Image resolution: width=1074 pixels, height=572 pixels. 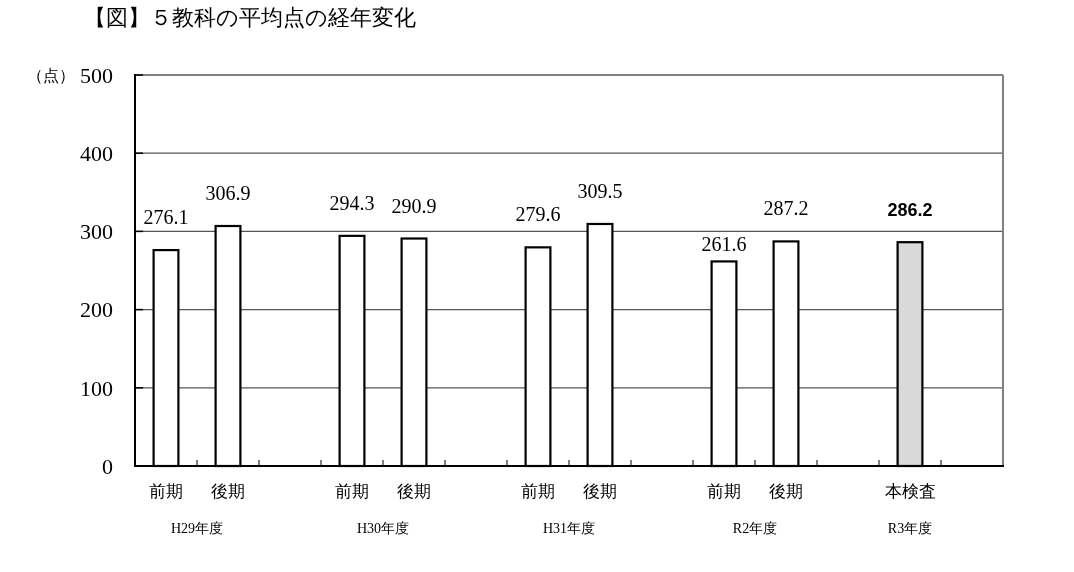 I want to click on data-label: 294.3, so click(x=352, y=202).